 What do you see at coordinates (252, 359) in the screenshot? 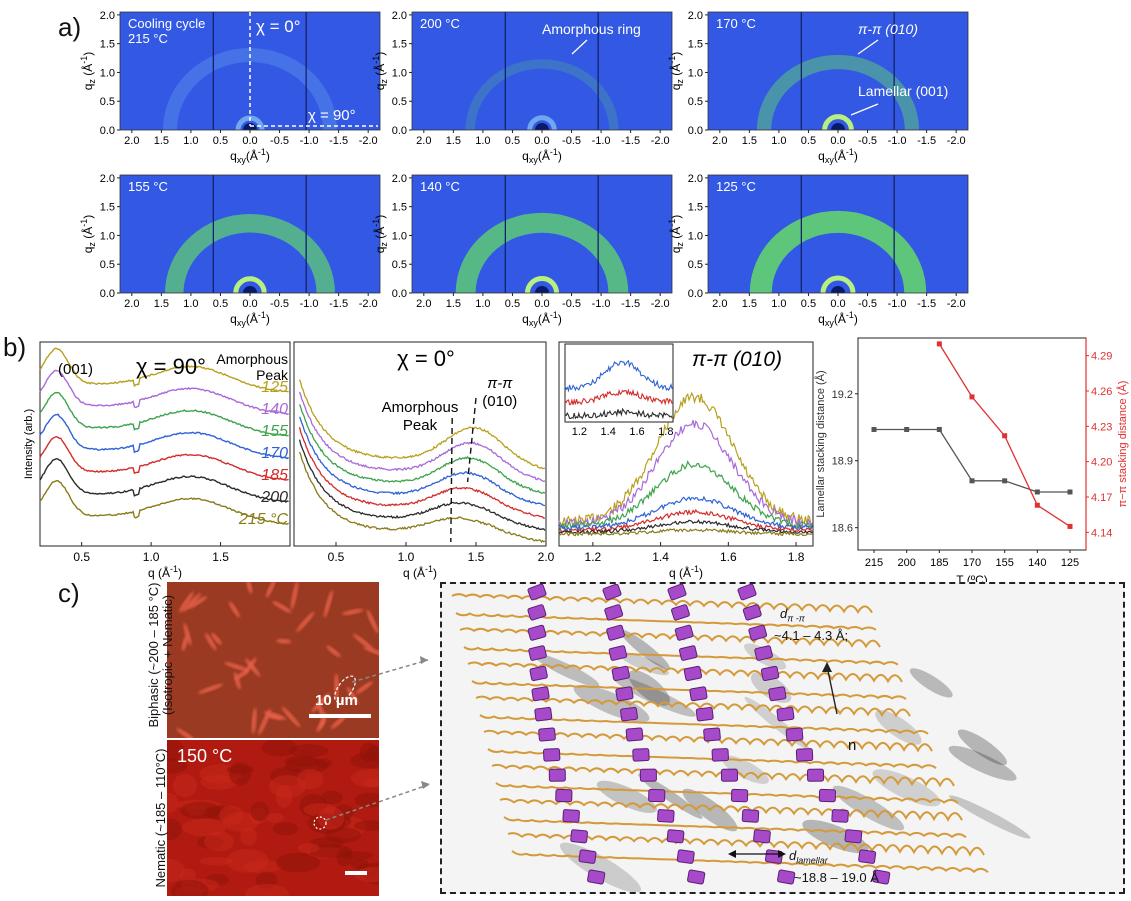
I see `amorphous-label: Amorphous` at bounding box center [252, 359].